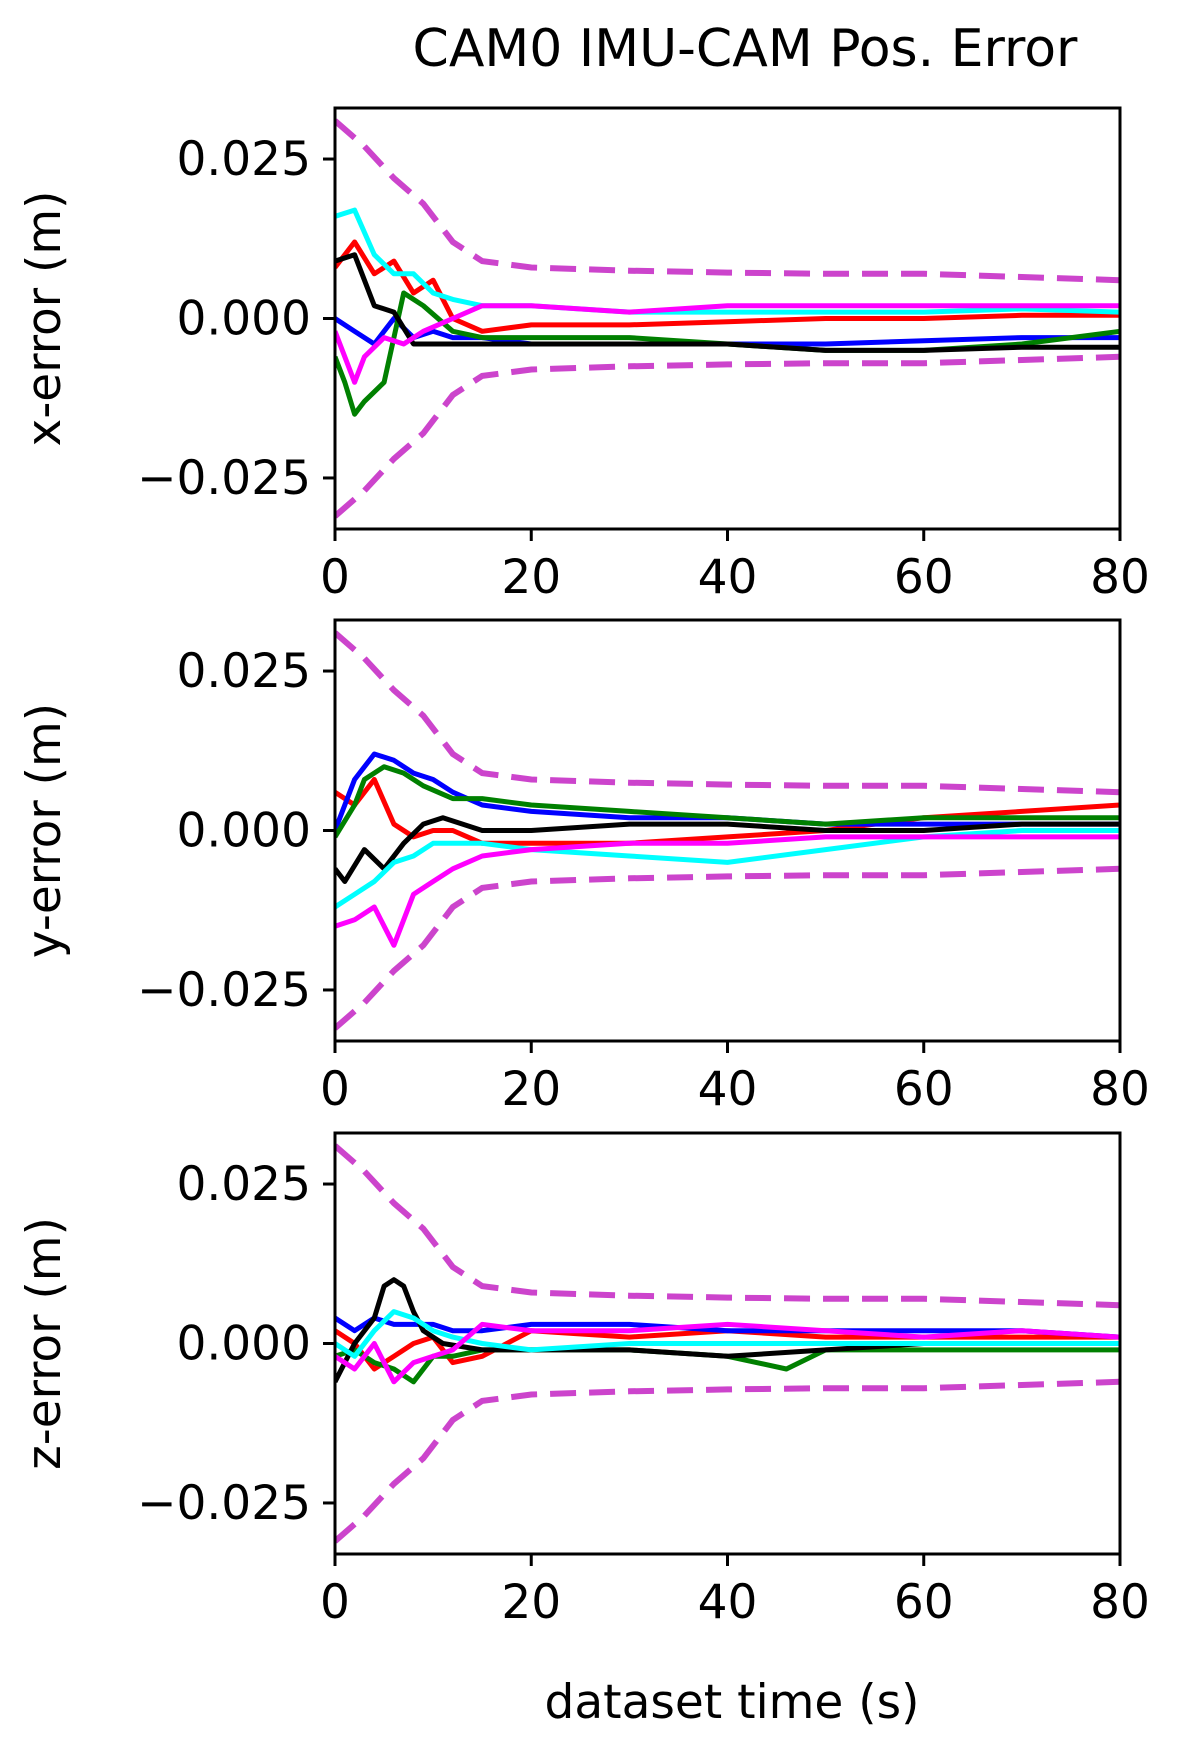 This screenshot has width=1196, height=1743. I want to click on series-line-green, so click(727, 801).